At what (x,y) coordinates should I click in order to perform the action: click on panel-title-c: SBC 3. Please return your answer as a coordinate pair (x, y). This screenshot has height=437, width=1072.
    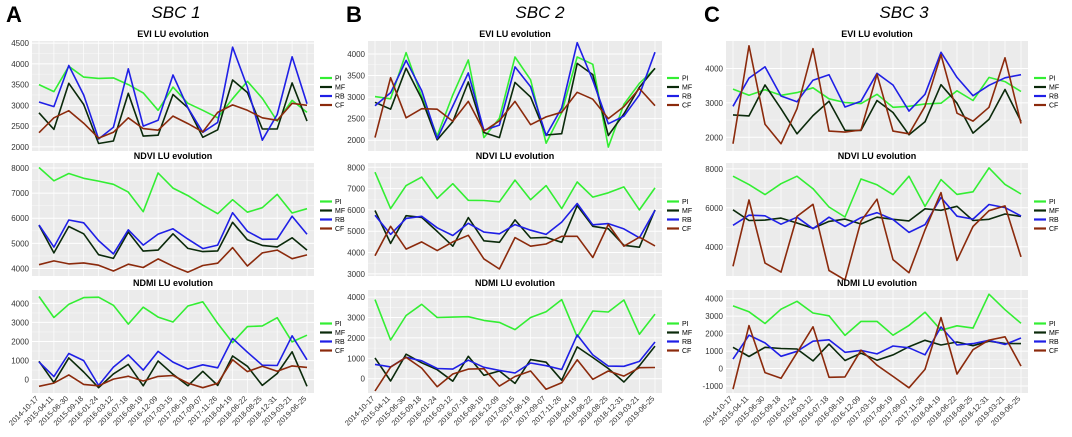
    Looking at the image, I should click on (904, 12).